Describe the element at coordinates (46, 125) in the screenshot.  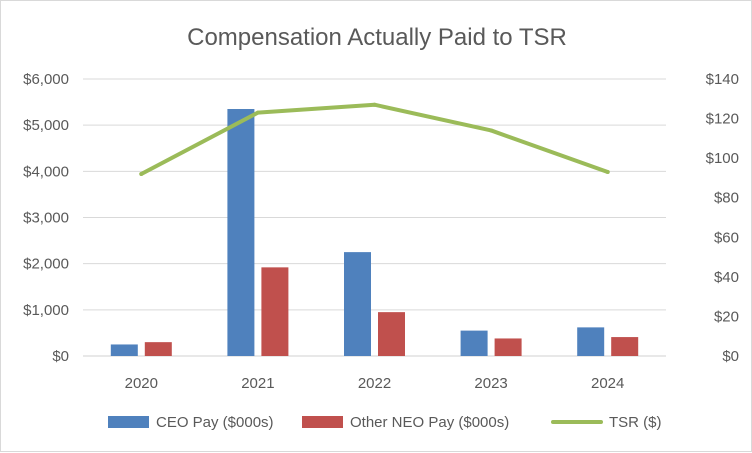
I see `left-tick-label: $5,000` at that location.